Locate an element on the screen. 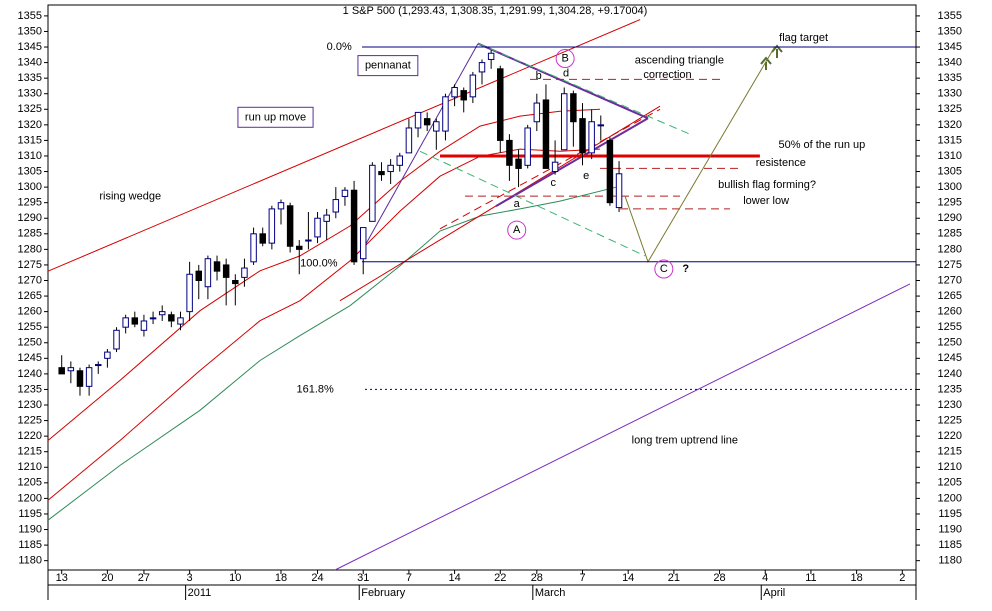 The height and width of the screenshot is (611, 992). annotation: a is located at coordinates (517, 204).